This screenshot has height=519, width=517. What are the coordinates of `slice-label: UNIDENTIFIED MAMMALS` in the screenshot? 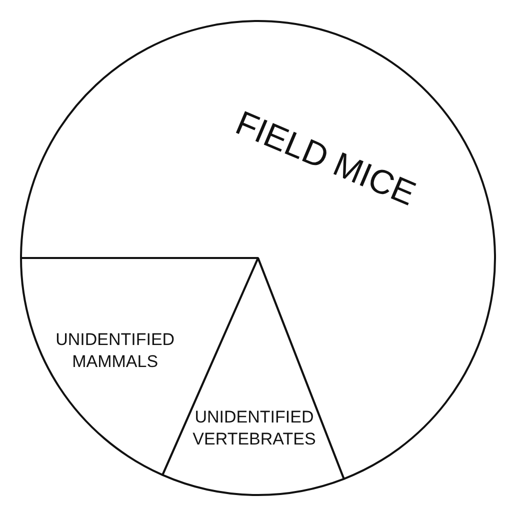 It's located at (115, 350).